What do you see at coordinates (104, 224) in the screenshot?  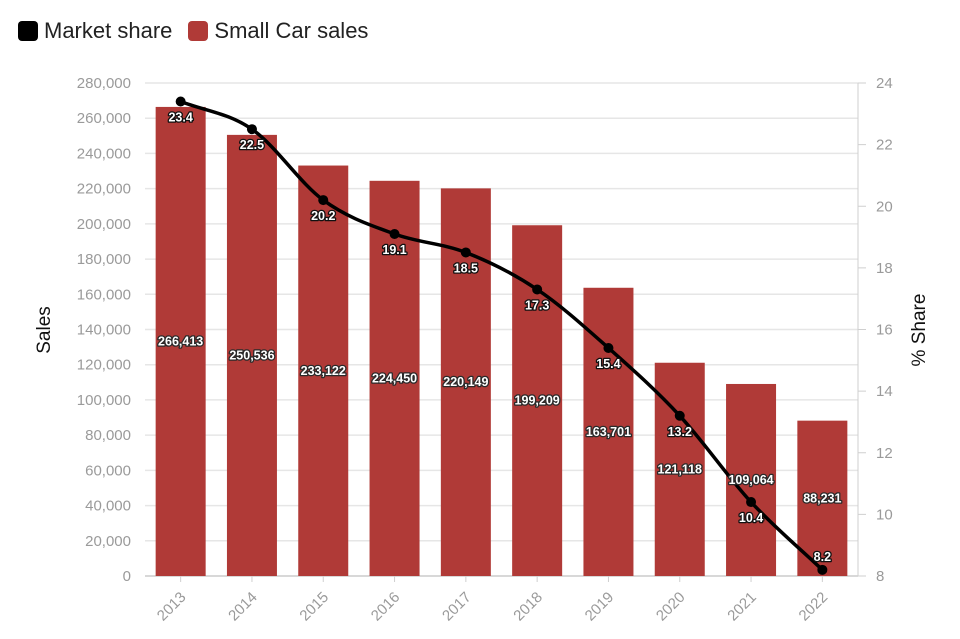 I see `y-tick-label-left: 200,000` at bounding box center [104, 224].